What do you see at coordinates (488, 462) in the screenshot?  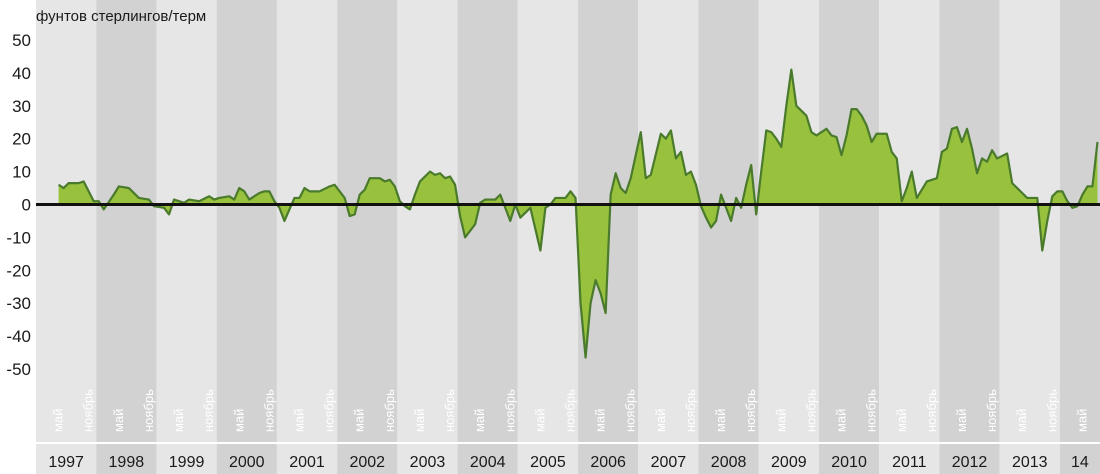 I see `year-label: 2004` at bounding box center [488, 462].